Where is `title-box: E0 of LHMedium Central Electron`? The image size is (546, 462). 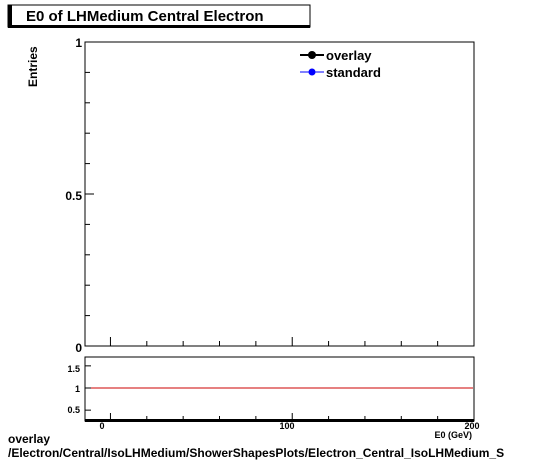
title-box: E0 of LHMedium Central Electron is located at coordinates (159, 16).